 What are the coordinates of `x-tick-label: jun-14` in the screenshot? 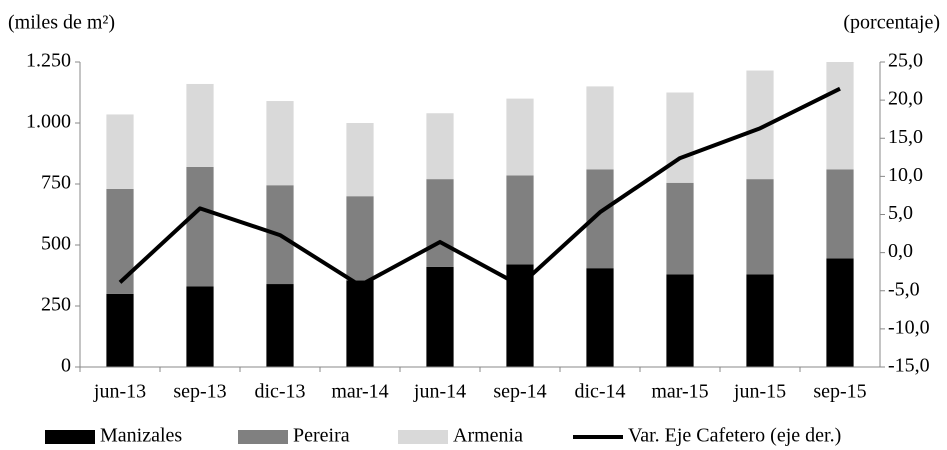 It's located at (439, 392).